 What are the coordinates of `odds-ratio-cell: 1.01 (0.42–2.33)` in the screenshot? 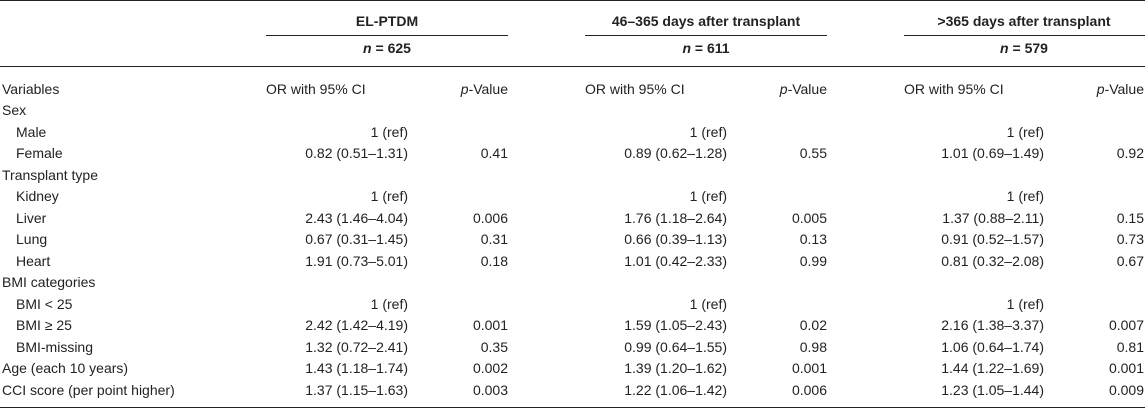 It's located at (675, 260).